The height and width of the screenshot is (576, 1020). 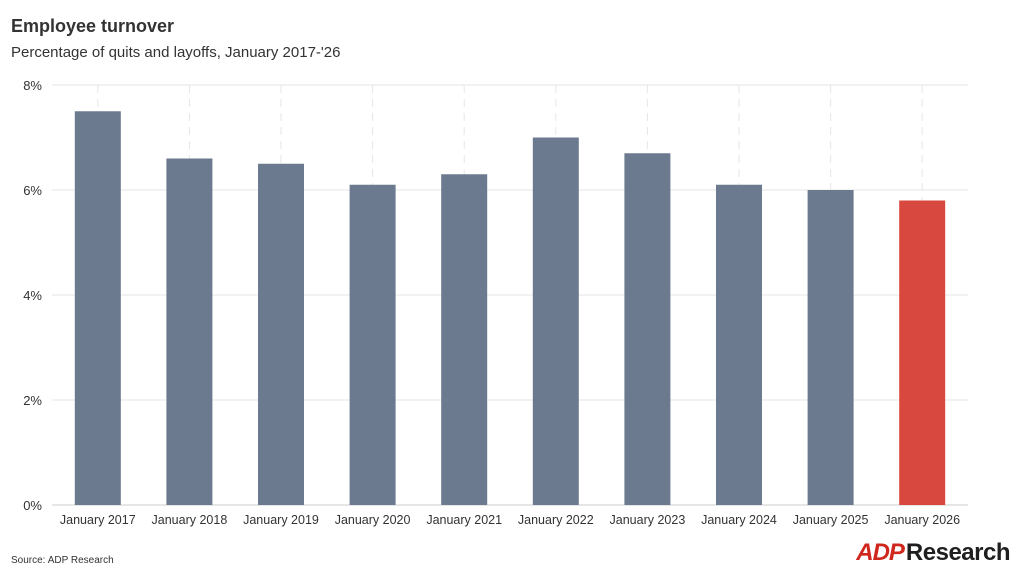 What do you see at coordinates (281, 520) in the screenshot?
I see `x-tick-label: January 2019` at bounding box center [281, 520].